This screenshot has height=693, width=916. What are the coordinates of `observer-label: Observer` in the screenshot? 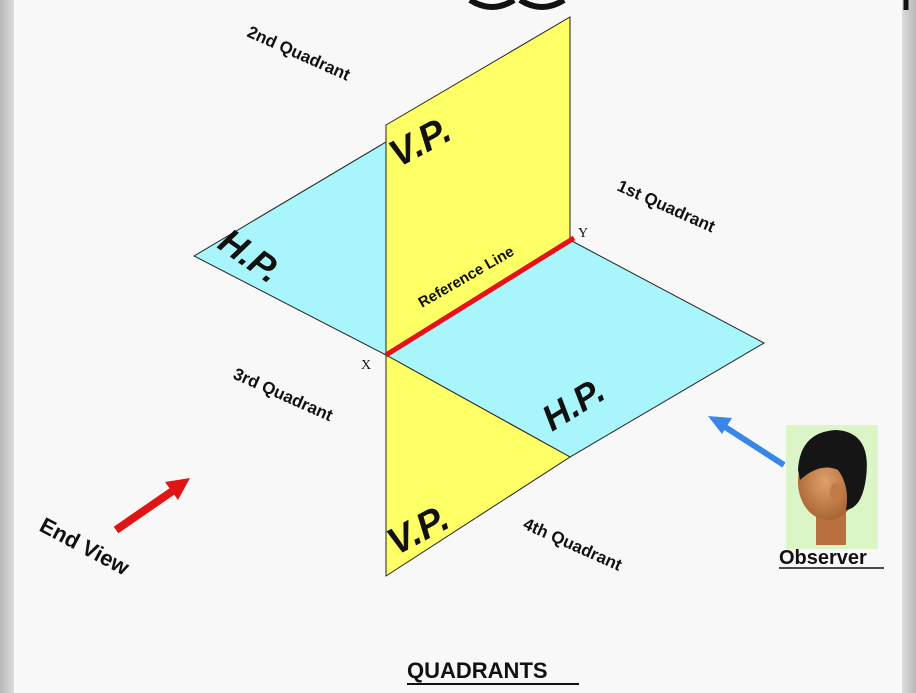 It's located at (823, 558).